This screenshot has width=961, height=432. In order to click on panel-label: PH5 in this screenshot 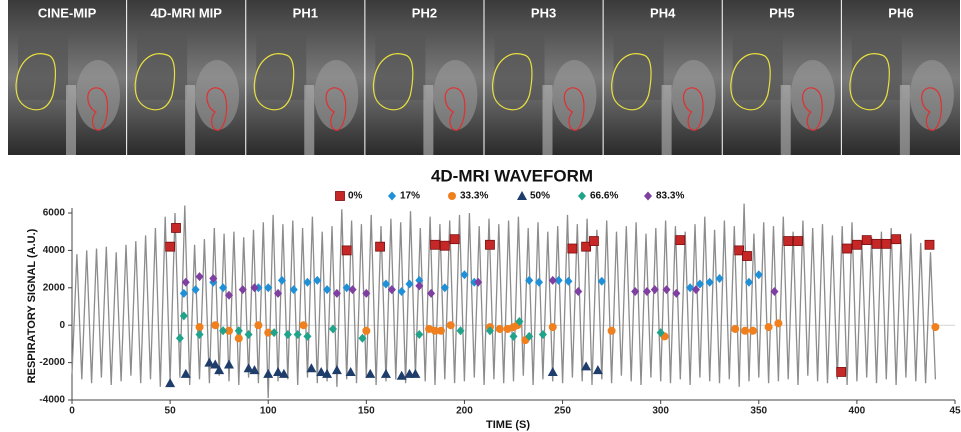, I will do `click(781, 12)`.